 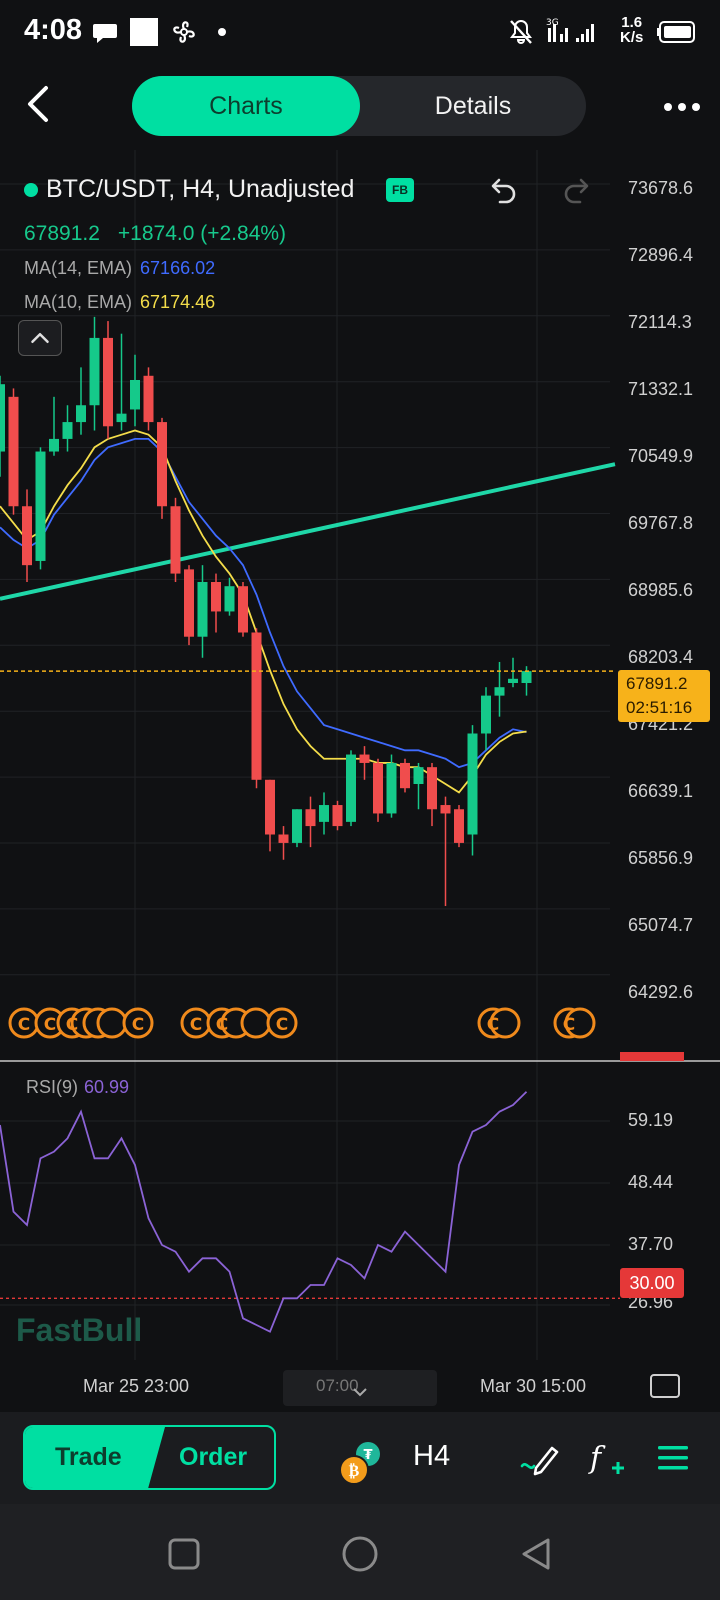 What do you see at coordinates (540, 1458) in the screenshot?
I see `draw-pencil-icon` at bounding box center [540, 1458].